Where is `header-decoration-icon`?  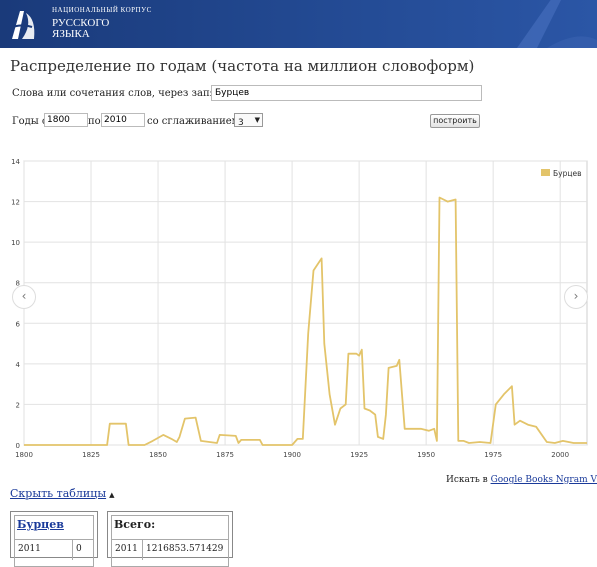
header-decoration-icon is located at coordinates (557, 24).